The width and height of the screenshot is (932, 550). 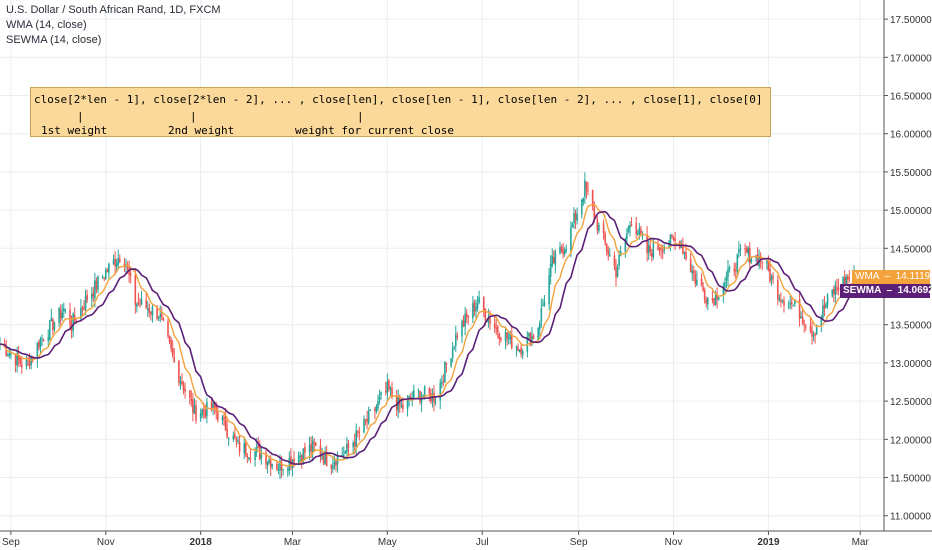 What do you see at coordinates (374, 130) in the screenshot?
I see `note-label-current-weight: weight for current close` at bounding box center [374, 130].